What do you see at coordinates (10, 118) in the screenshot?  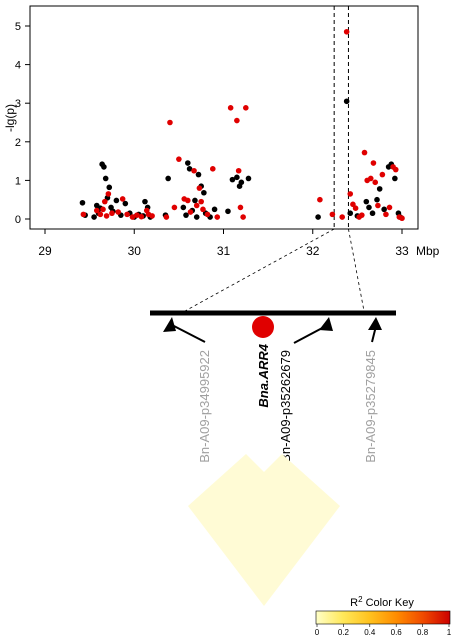 I see `y-axis-label: -lg(p)` at bounding box center [10, 118].